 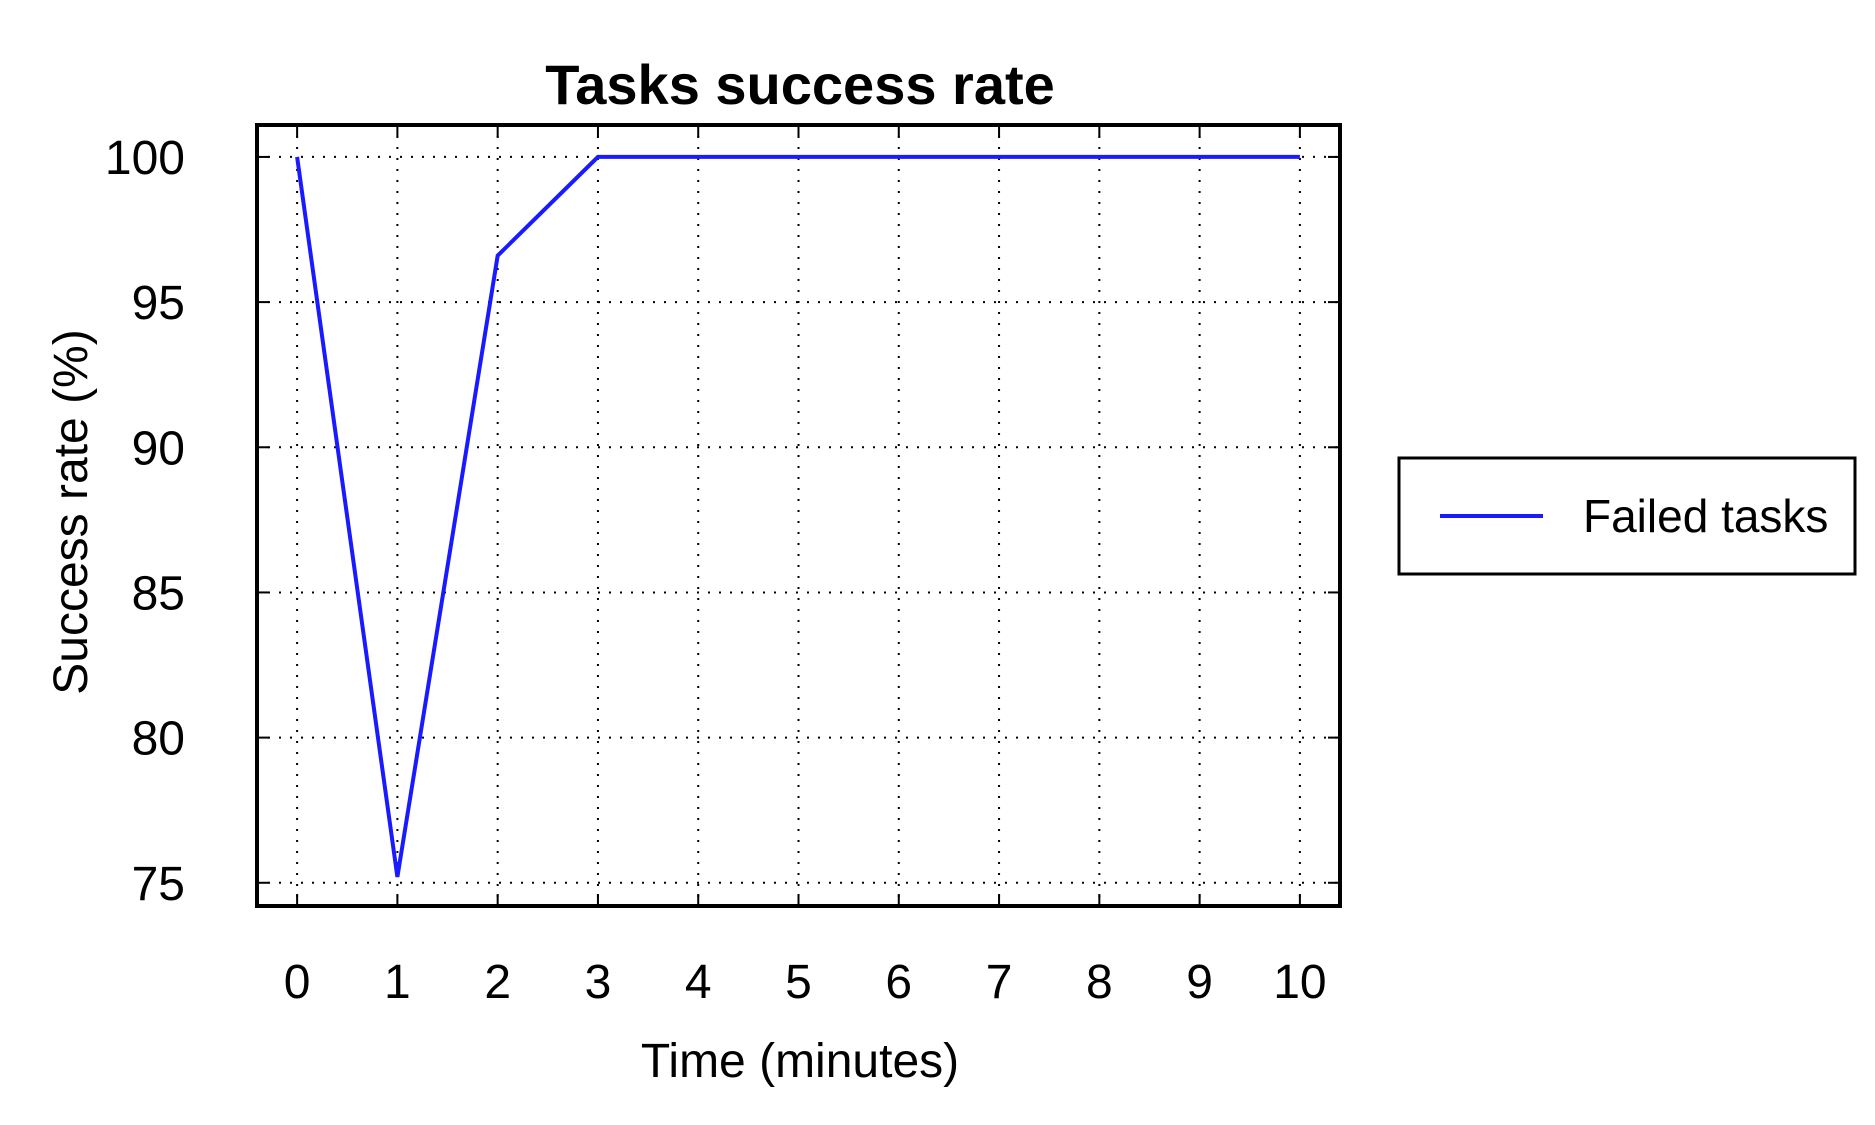 I want to click on x-tick-label: 1, so click(x=397, y=982).